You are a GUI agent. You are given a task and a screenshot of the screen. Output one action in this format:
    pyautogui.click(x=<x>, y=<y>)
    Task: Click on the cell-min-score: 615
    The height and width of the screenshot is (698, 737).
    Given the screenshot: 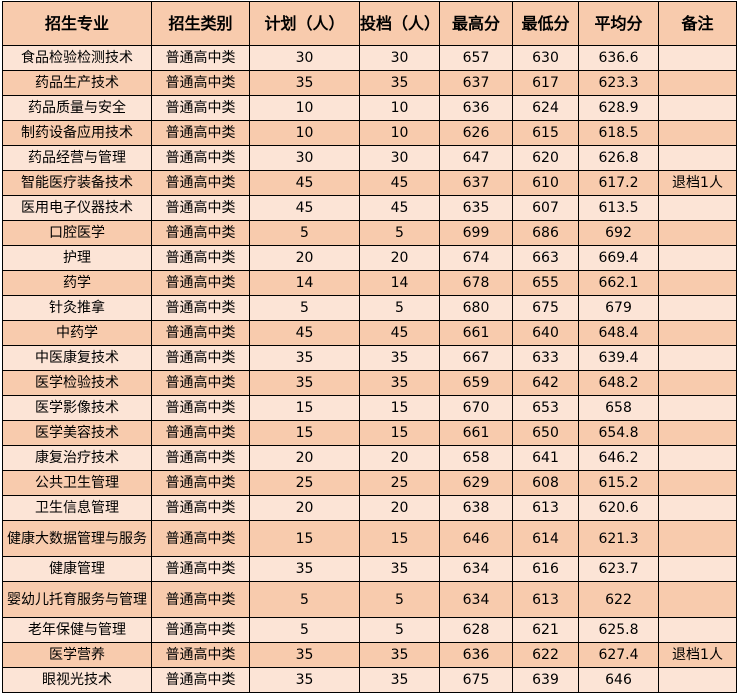 What is the action you would take?
    pyautogui.click(x=545, y=133)
    